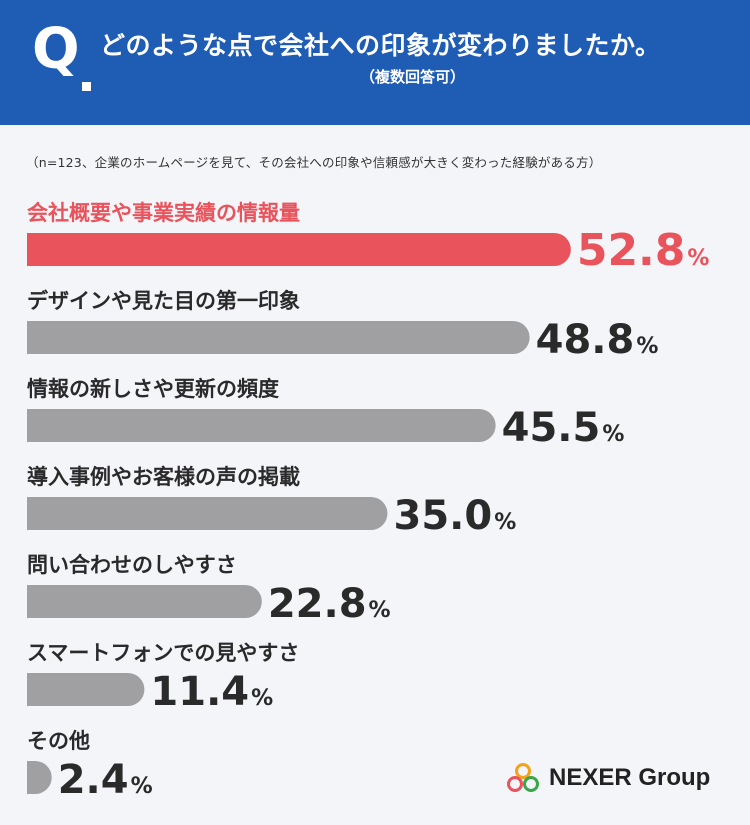 This screenshot has height=825, width=750. Describe the element at coordinates (163, 653) in the screenshot. I see `category-label: スマートフォンでの見やすさ` at that location.